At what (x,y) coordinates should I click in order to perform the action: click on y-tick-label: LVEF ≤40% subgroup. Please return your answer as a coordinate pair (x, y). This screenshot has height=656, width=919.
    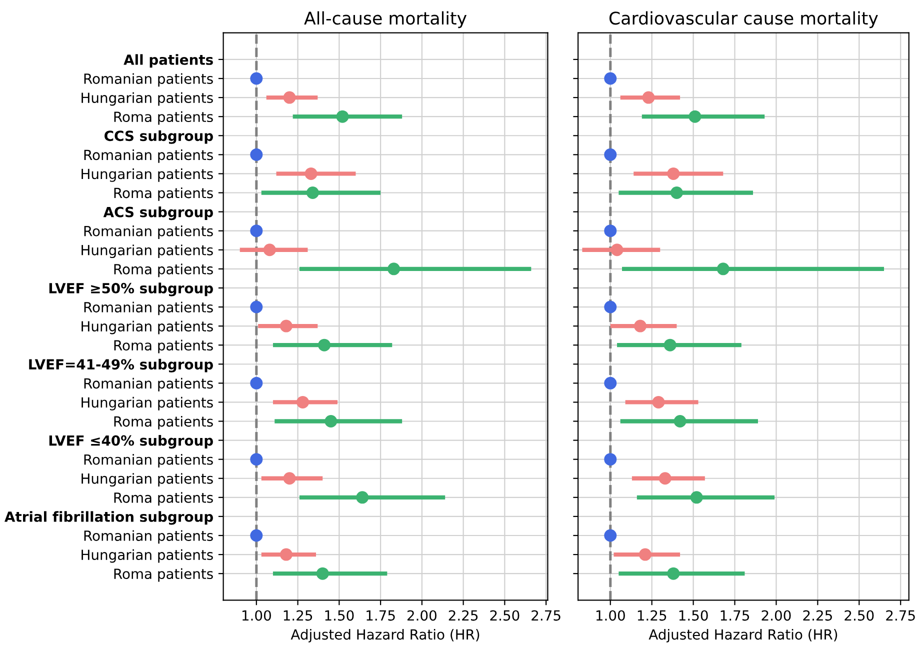
    Looking at the image, I should click on (131, 442).